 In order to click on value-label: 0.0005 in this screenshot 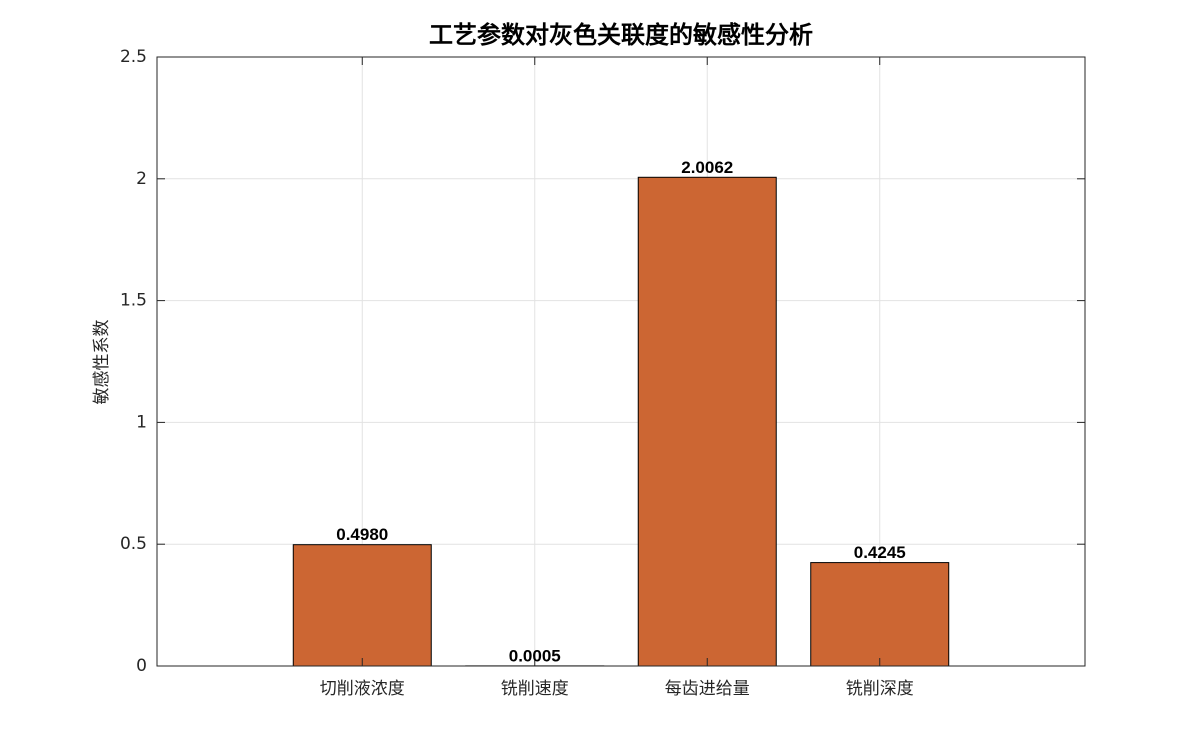, I will do `click(535, 655)`.